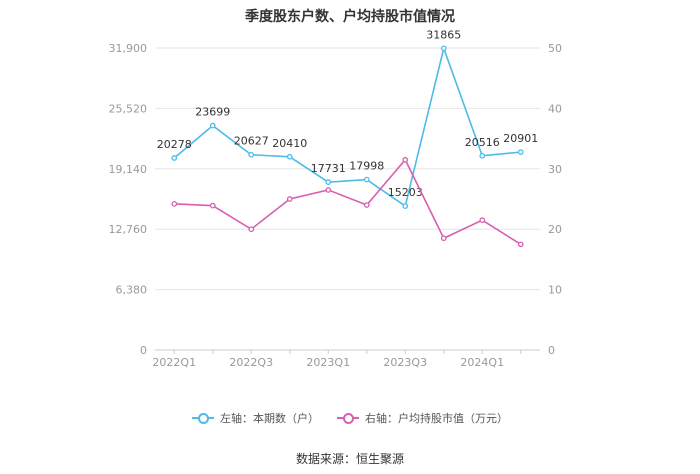 This screenshot has height=474, width=700. Describe the element at coordinates (349, 459) in the screenshot. I see `data-source: 数据来源：恒生聚源` at that location.